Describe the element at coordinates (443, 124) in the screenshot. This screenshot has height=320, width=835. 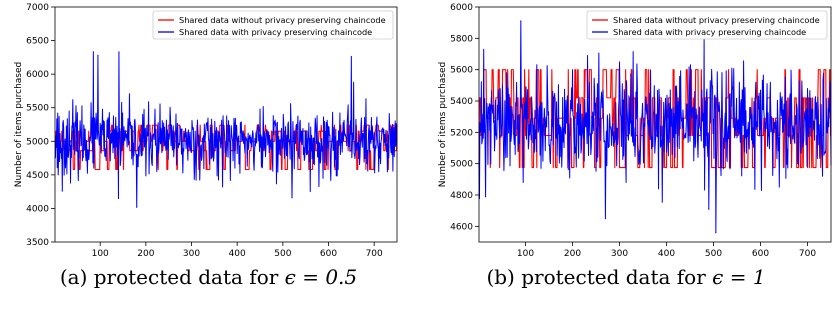
I see `chart-b-y-axis-label: Number of items purchased` at that location.